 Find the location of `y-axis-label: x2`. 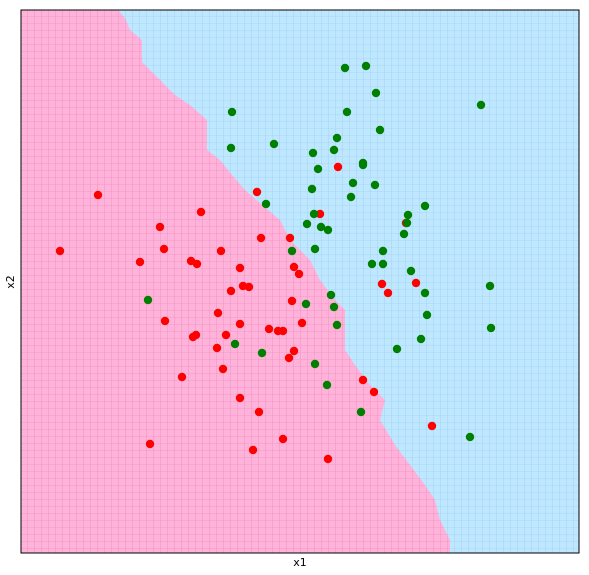

y-axis-label: x2 is located at coordinates (10, 282).